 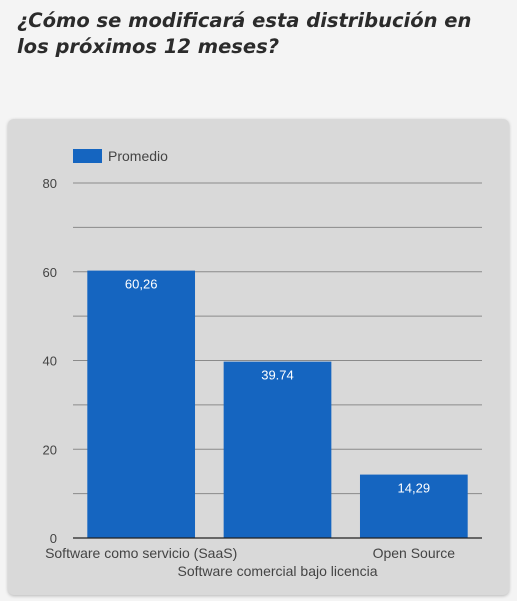 I want to click on bar-value-label: 39.74, so click(x=277, y=375).